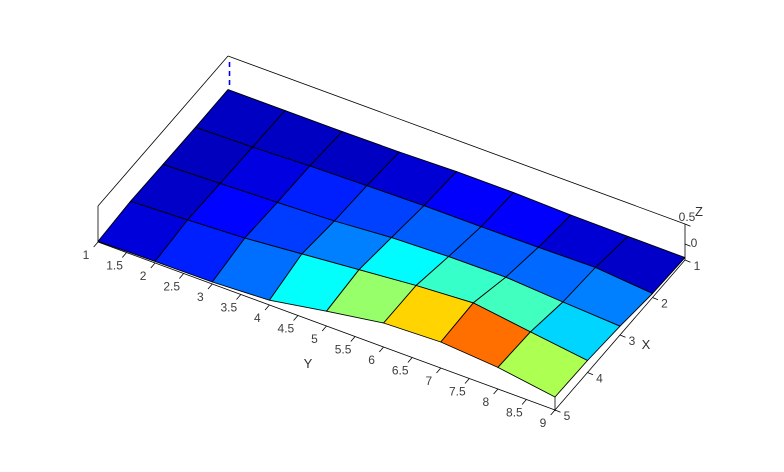  Describe the element at coordinates (646, 344) in the screenshot. I see `x-axis-title: X` at that location.